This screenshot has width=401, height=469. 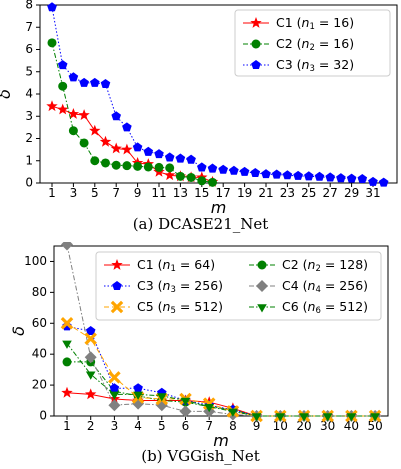 What do you see at coordinates (176, 265) in the screenshot?
I see `legend-label-1: C1 (n1 = 64)` at bounding box center [176, 265].